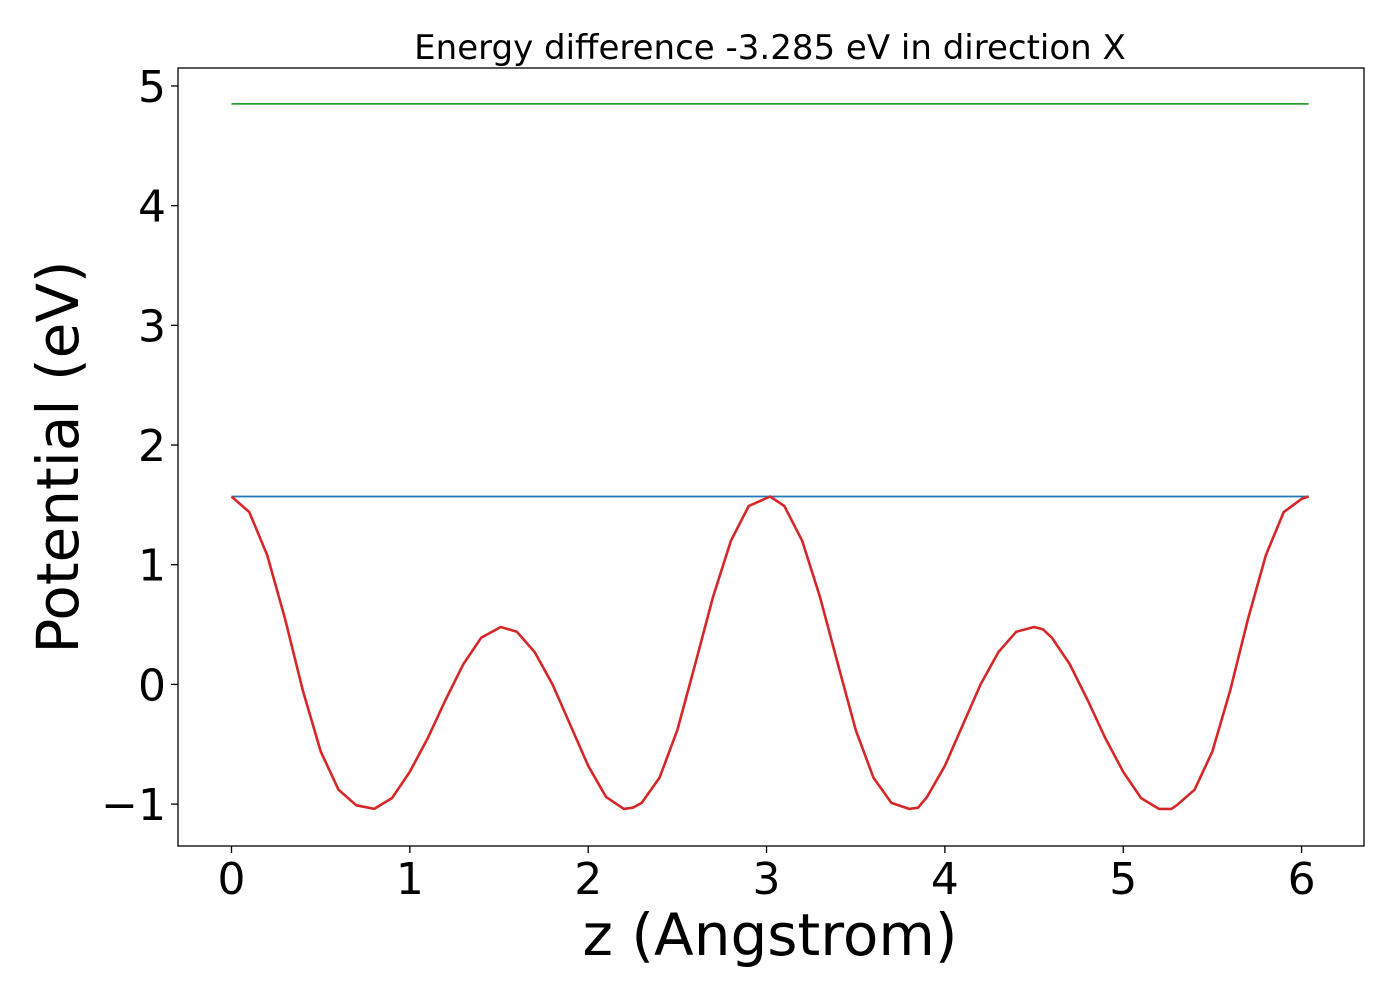 This screenshot has height=1000, width=1400. Describe the element at coordinates (58, 456) in the screenshot. I see `y-axis-title: Potential (eV)` at that location.